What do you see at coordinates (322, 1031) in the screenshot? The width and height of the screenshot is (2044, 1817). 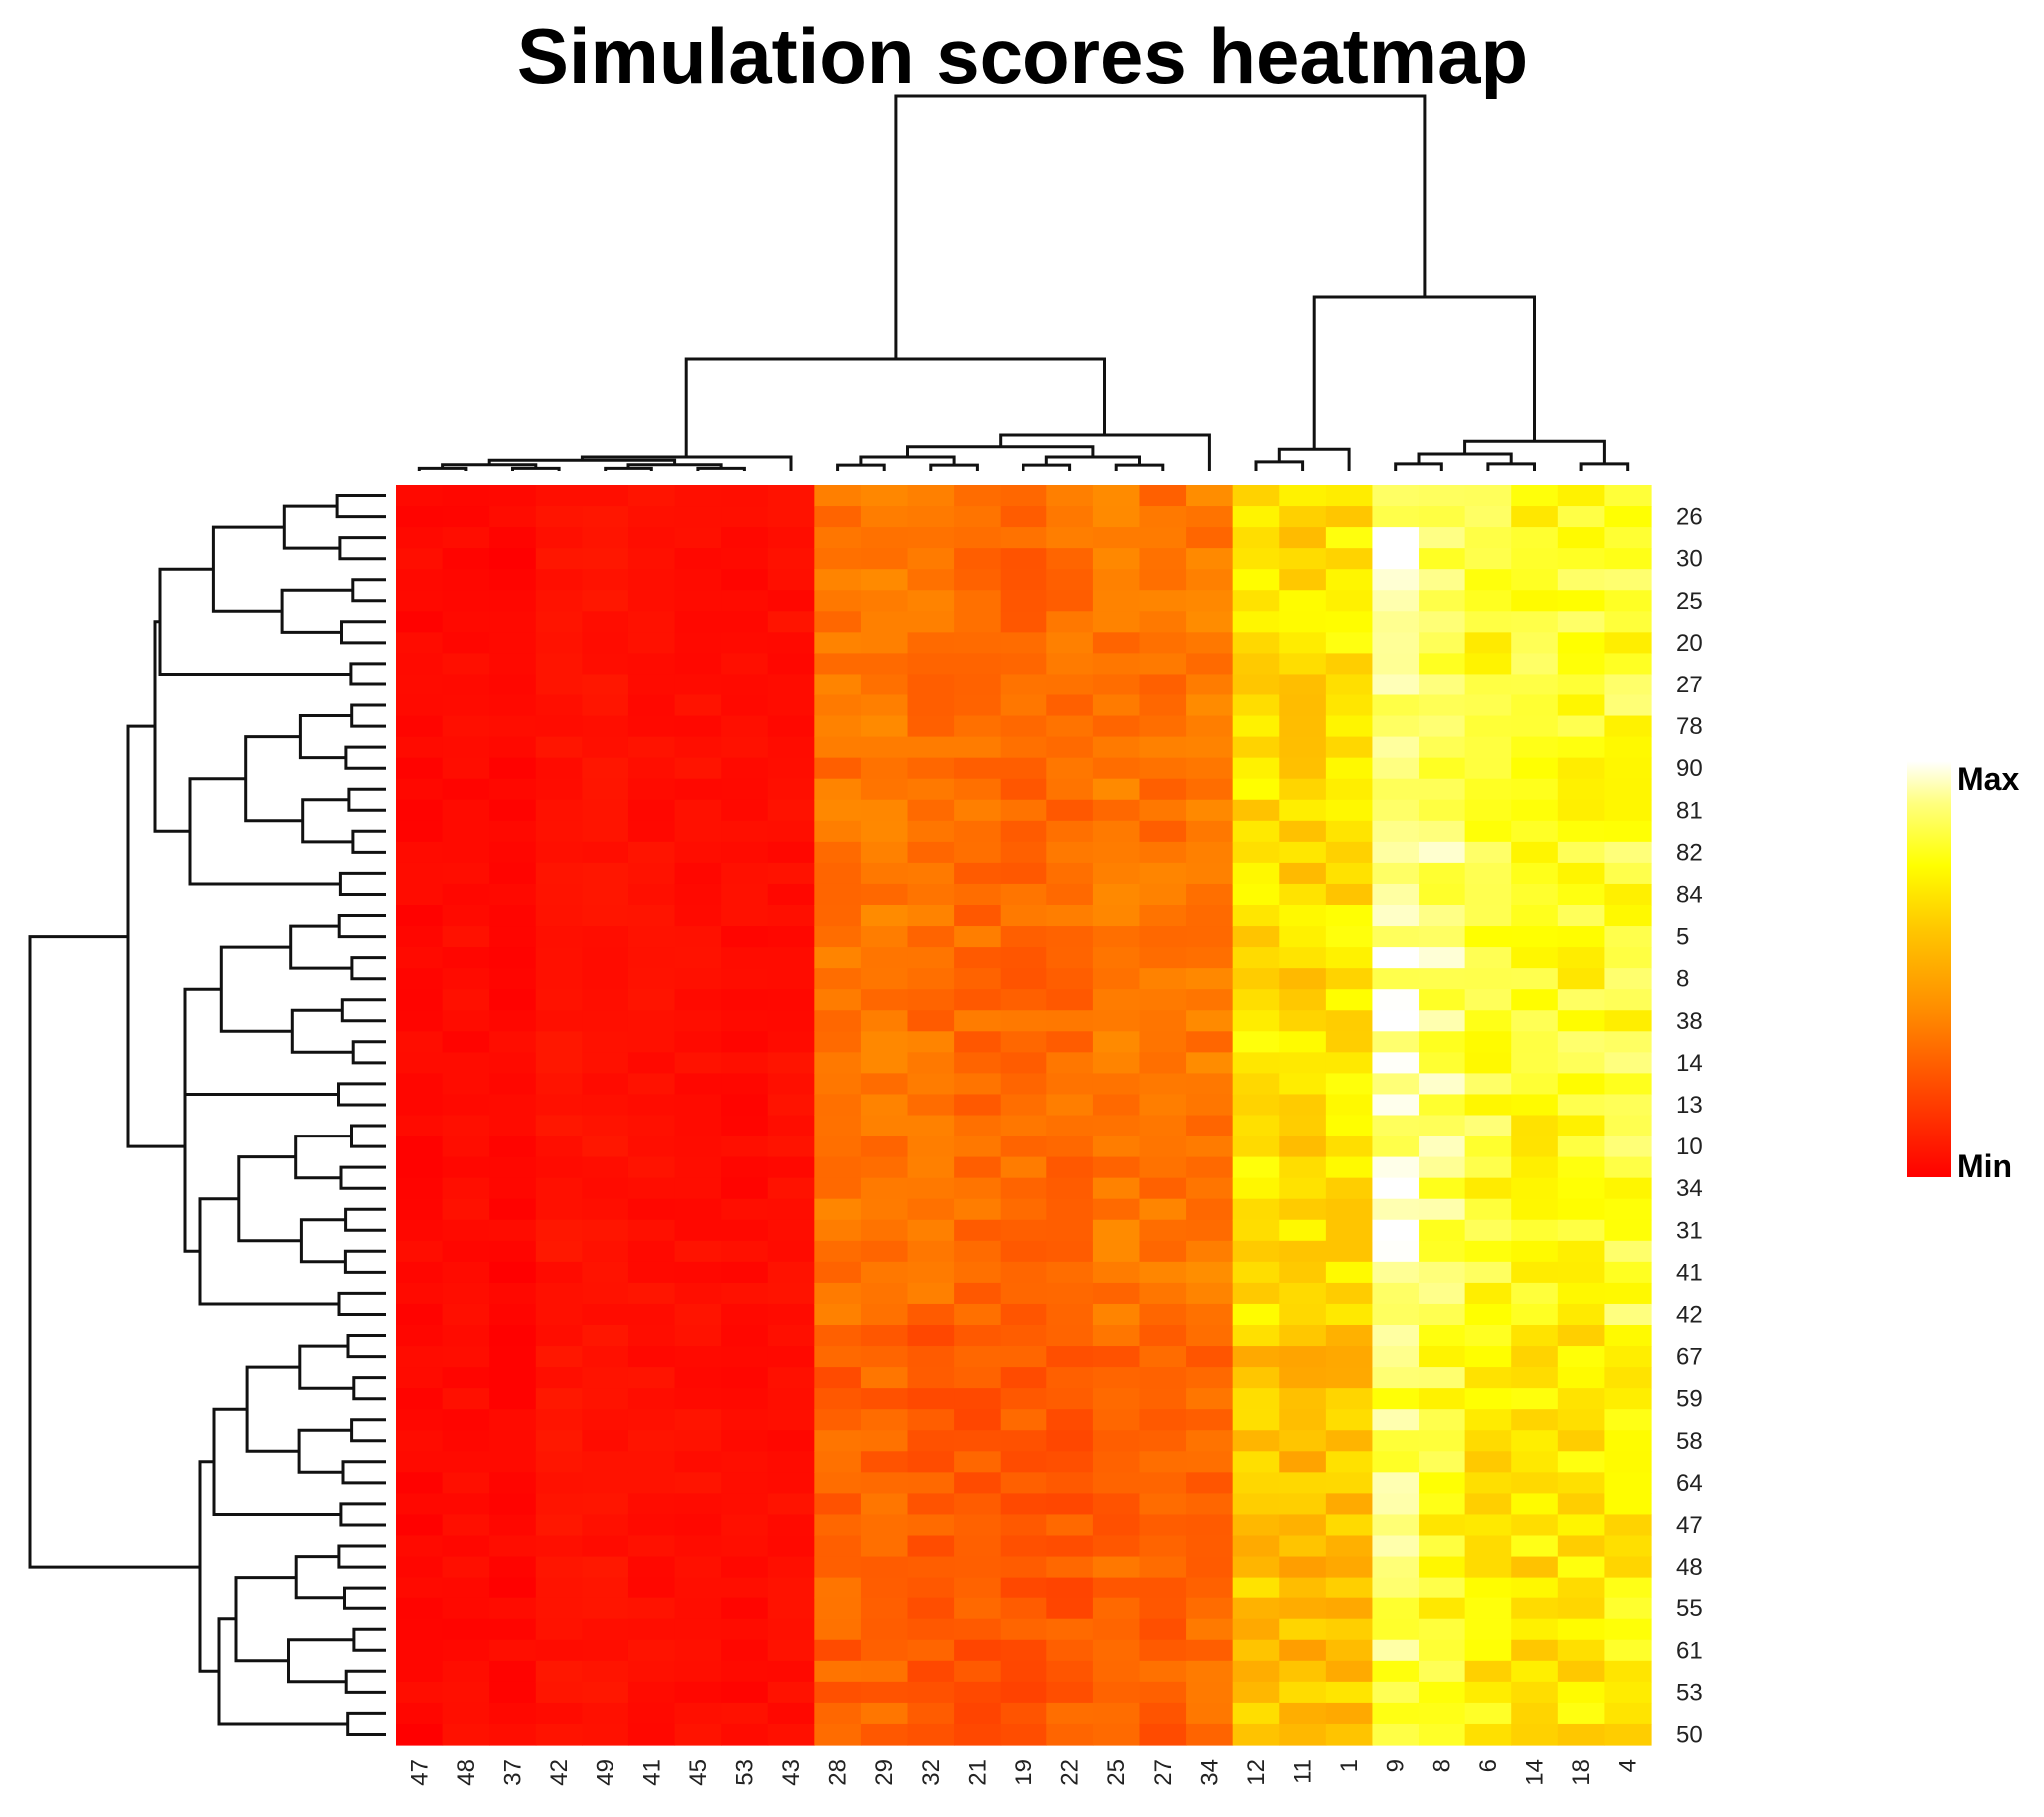 I see `dendrogram-branch` at bounding box center [322, 1031].